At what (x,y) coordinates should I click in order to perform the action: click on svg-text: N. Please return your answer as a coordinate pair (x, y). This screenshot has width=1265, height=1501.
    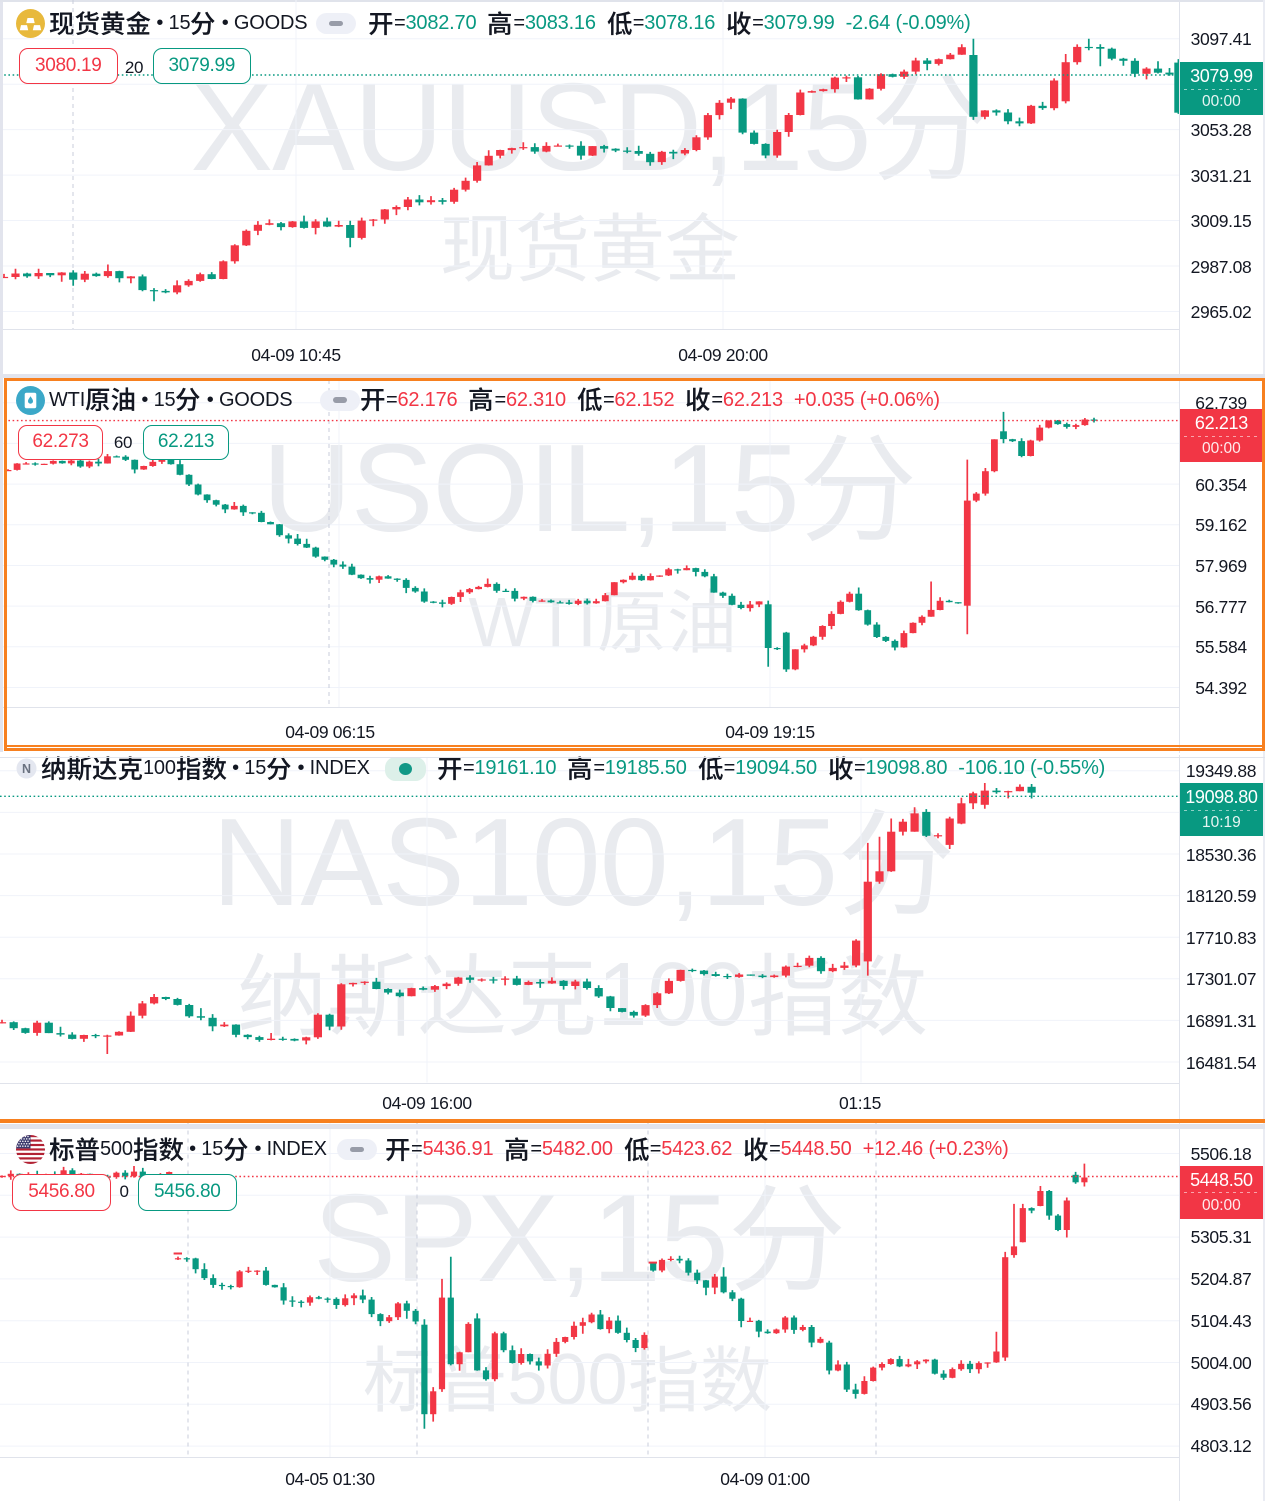
    Looking at the image, I should click on (26, 769).